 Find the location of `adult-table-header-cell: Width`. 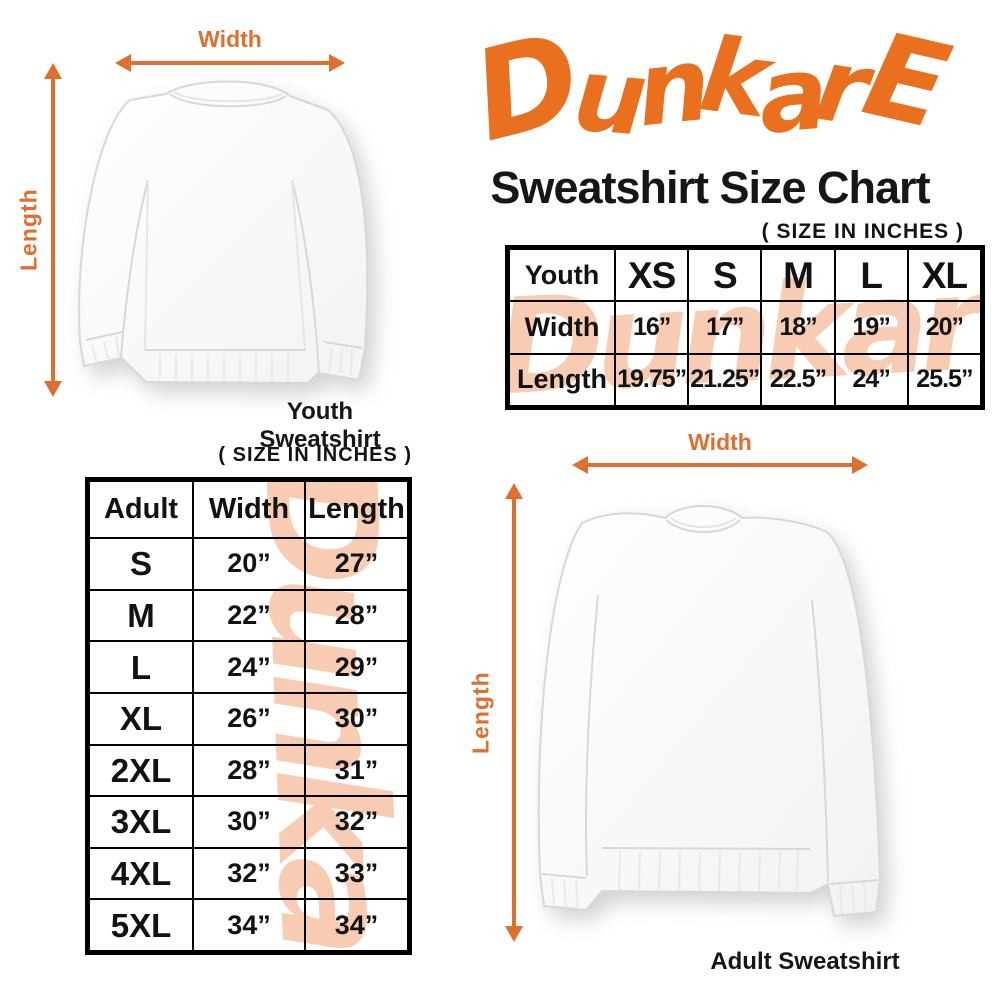

adult-table-header-cell: Width is located at coordinates (249, 509).